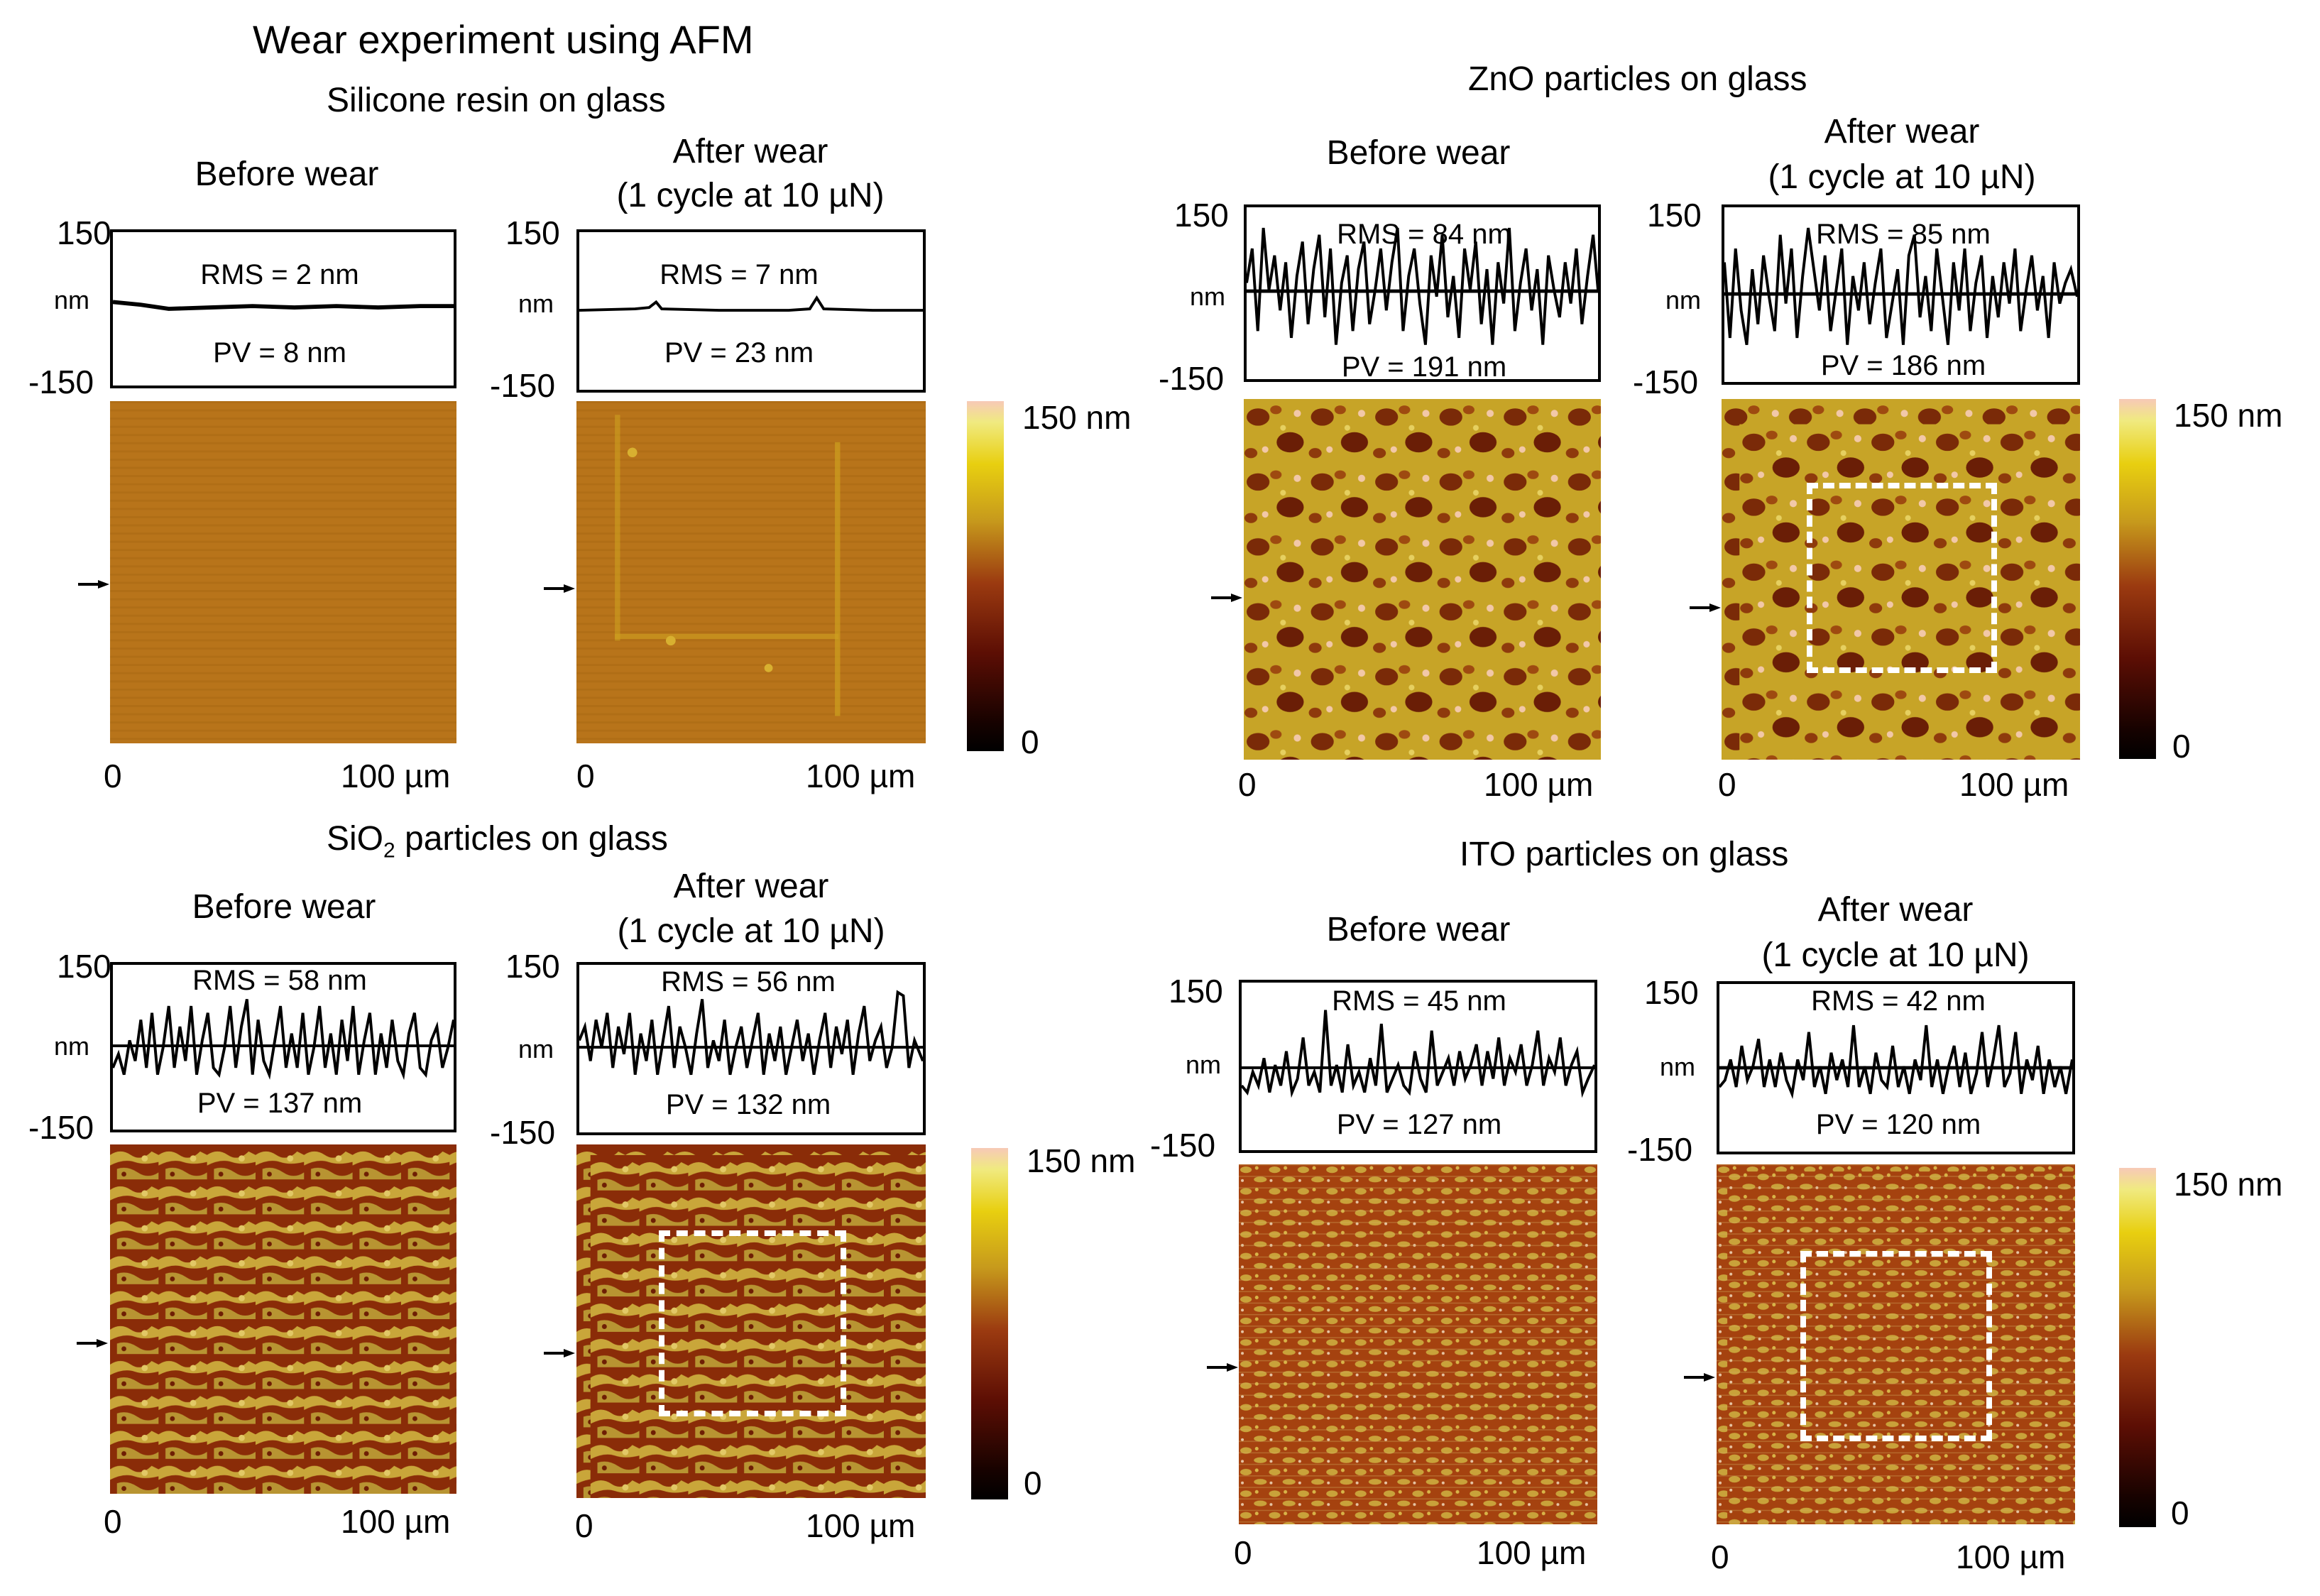 This screenshot has height=1596, width=2320. I want to click on afm-image-silicone-before, so click(283, 572).